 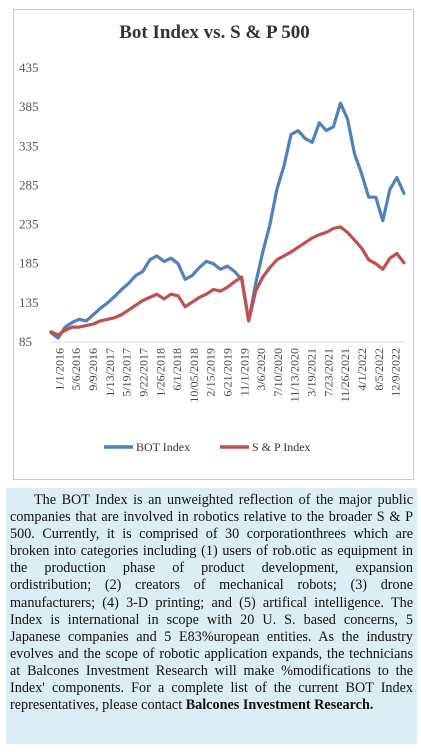 What do you see at coordinates (194, 375) in the screenshot?
I see `x-tick-label-8: 10/05/2018` at bounding box center [194, 375].